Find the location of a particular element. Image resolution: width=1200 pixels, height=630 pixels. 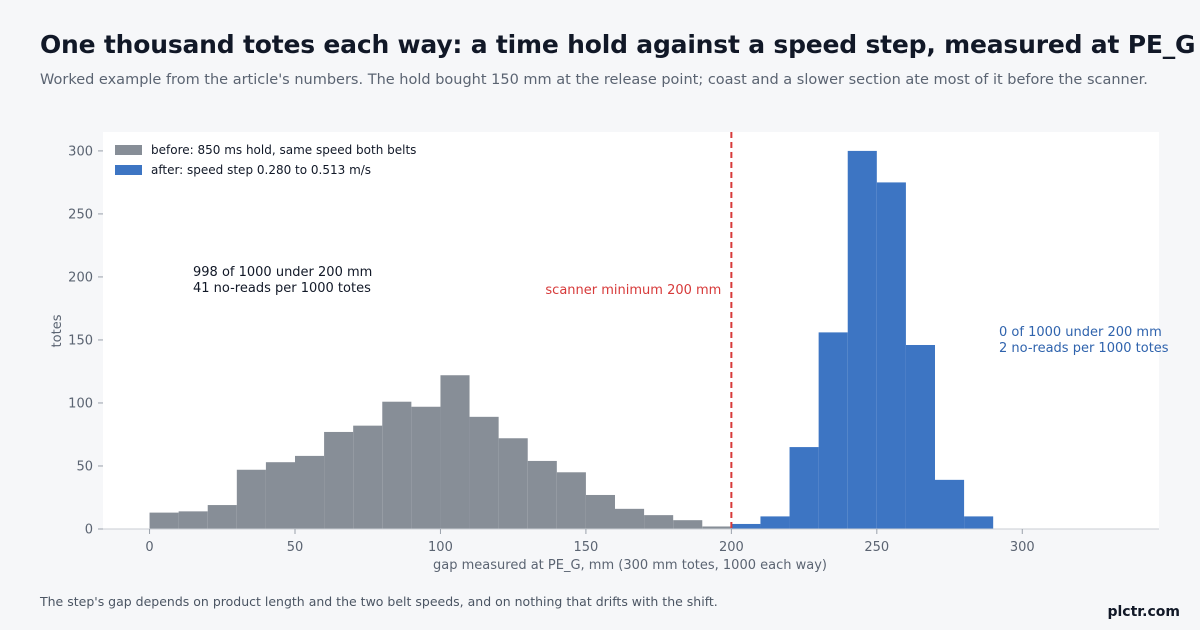

y-tick-label-100: 100 is located at coordinates (80, 403).